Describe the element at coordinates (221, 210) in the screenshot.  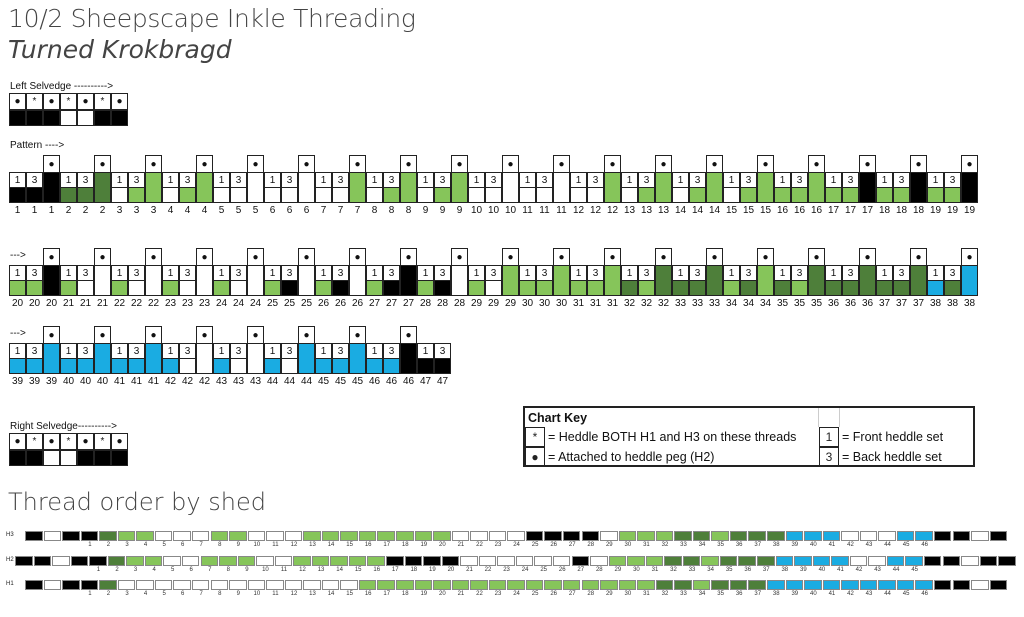
I see `thread-number: 5` at that location.